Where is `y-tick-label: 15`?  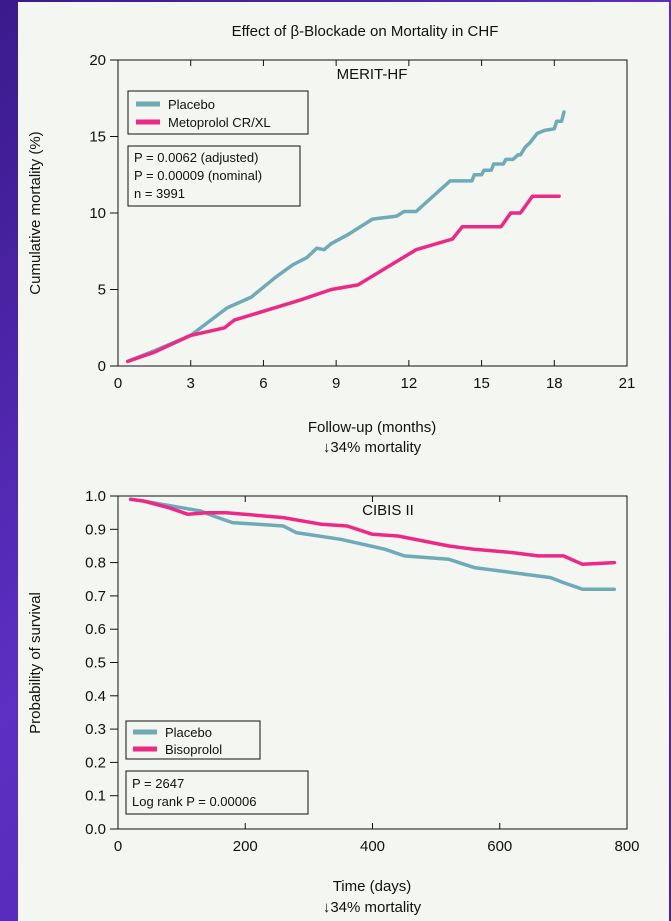
y-tick-label: 15 is located at coordinates (97, 137).